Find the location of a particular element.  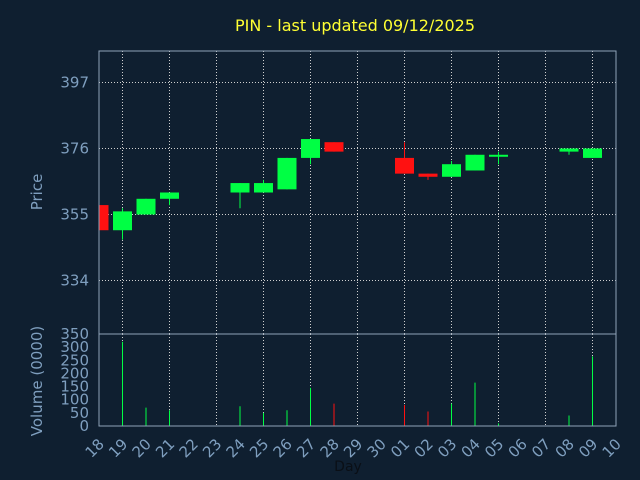

price-axis-ticks: 334 355 376 397 is located at coordinates (74, 181).